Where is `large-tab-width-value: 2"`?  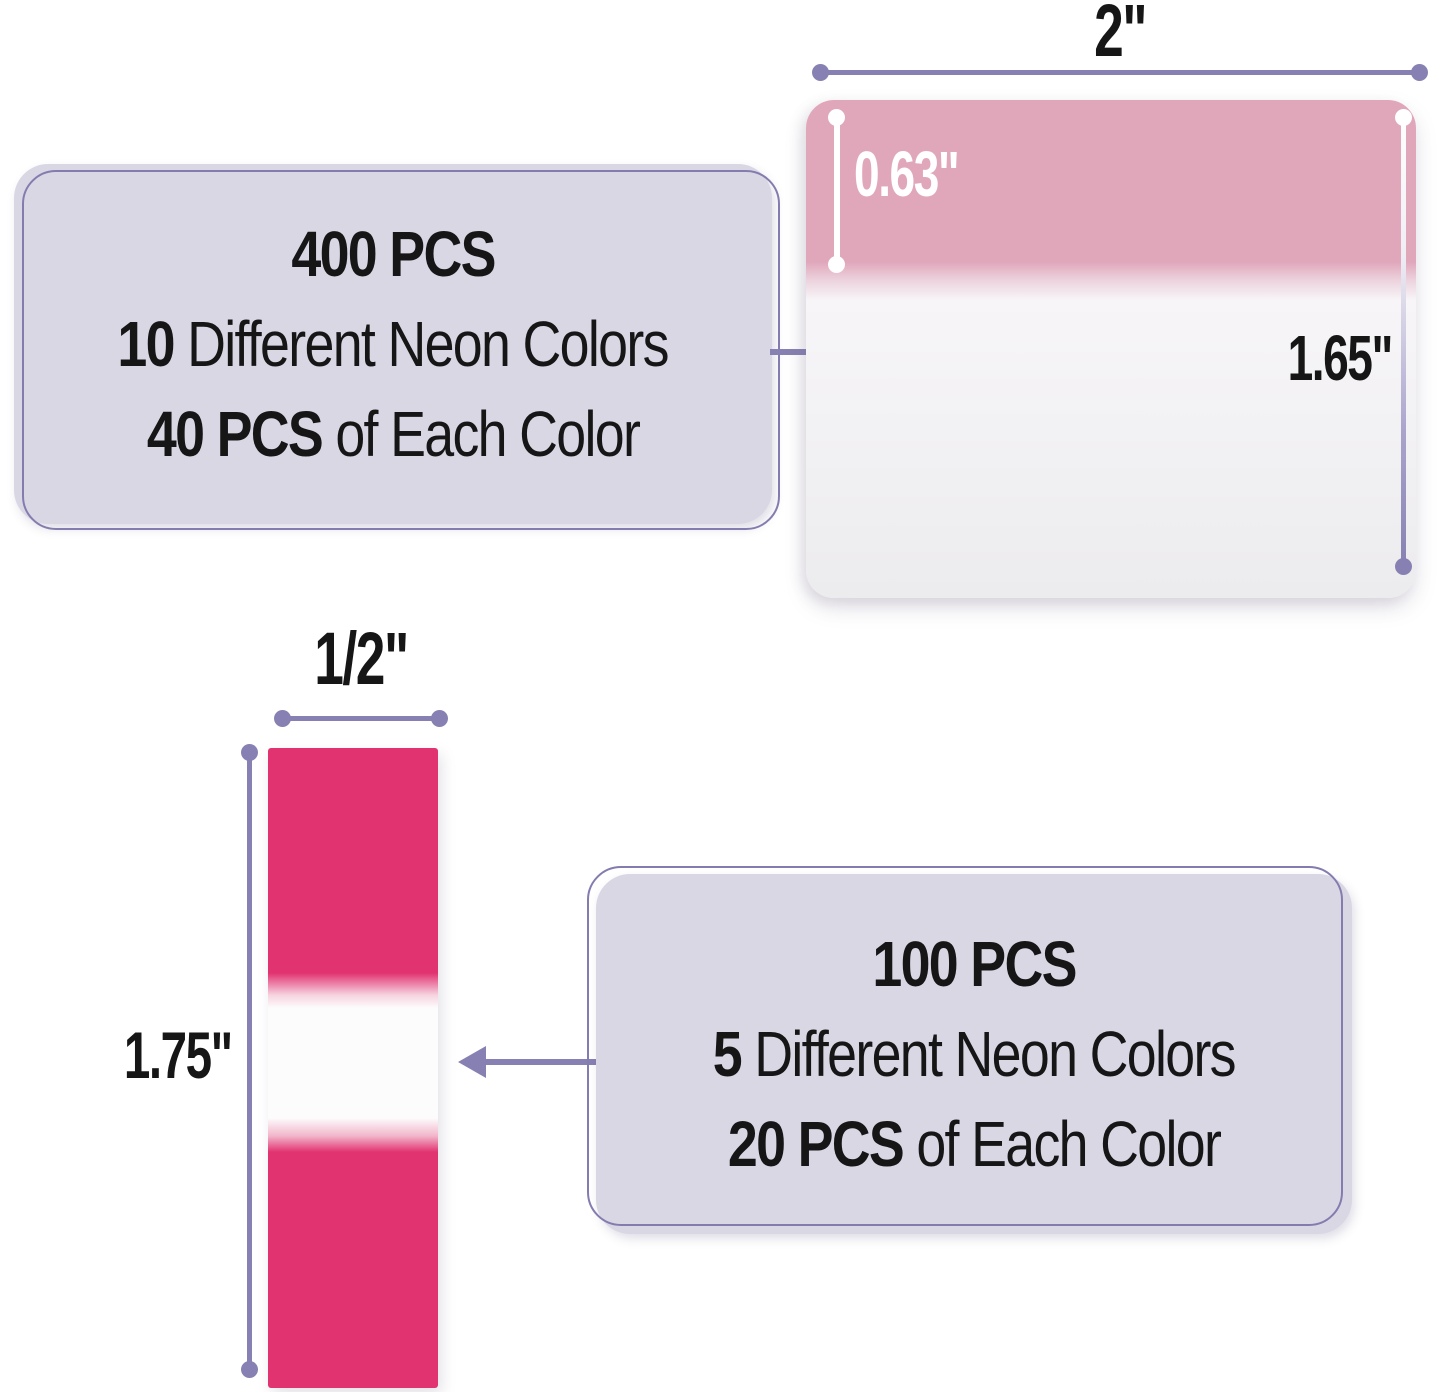
large-tab-width-value: 2" is located at coordinates (1120, 36).